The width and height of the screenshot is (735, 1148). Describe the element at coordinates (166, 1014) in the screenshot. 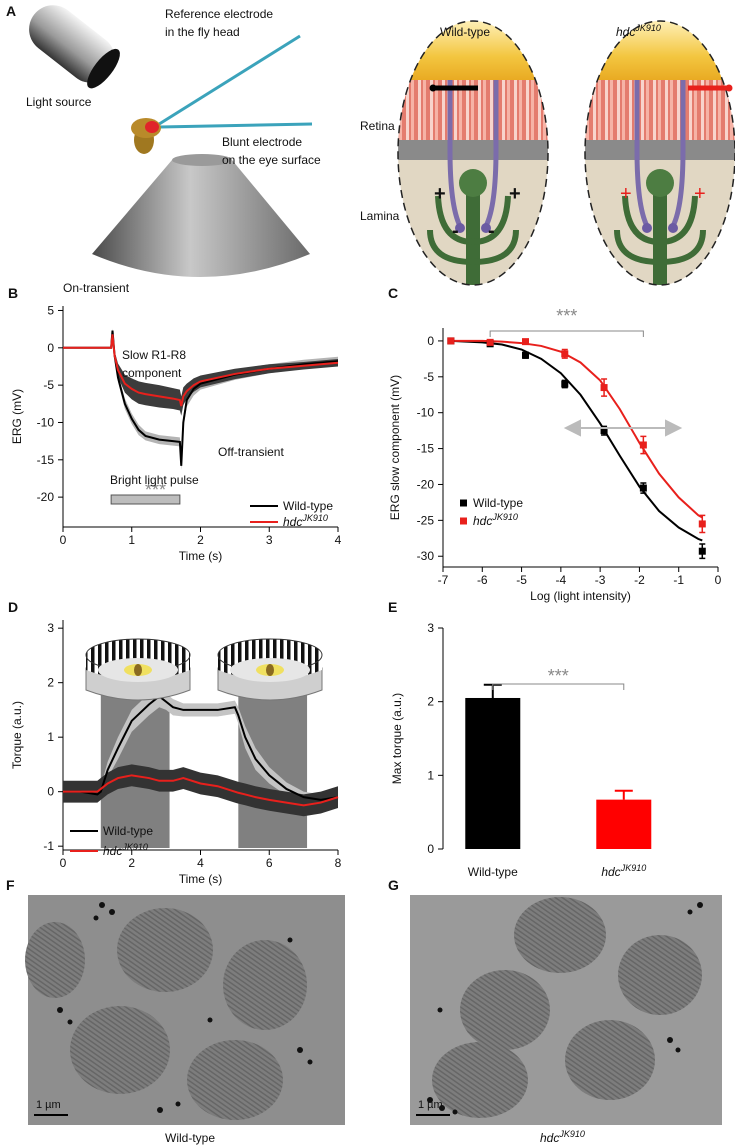

I see `rhabdomeres` at that location.